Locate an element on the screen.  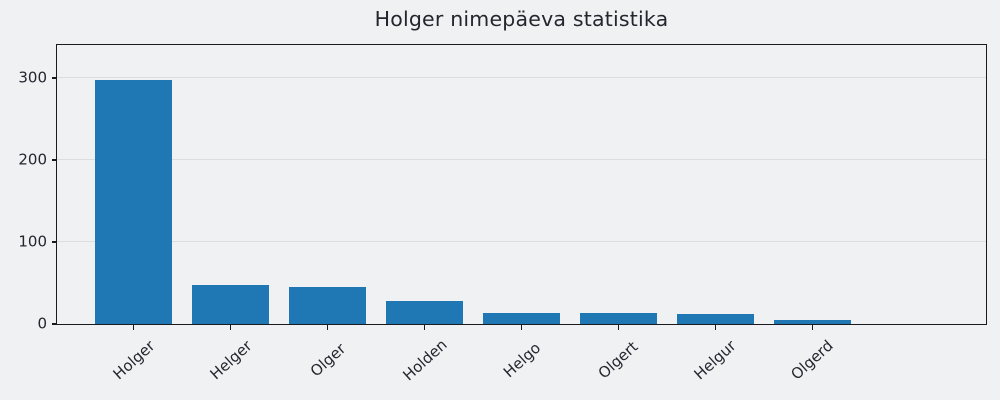
y-tick-label: 100 is located at coordinates (32, 241).